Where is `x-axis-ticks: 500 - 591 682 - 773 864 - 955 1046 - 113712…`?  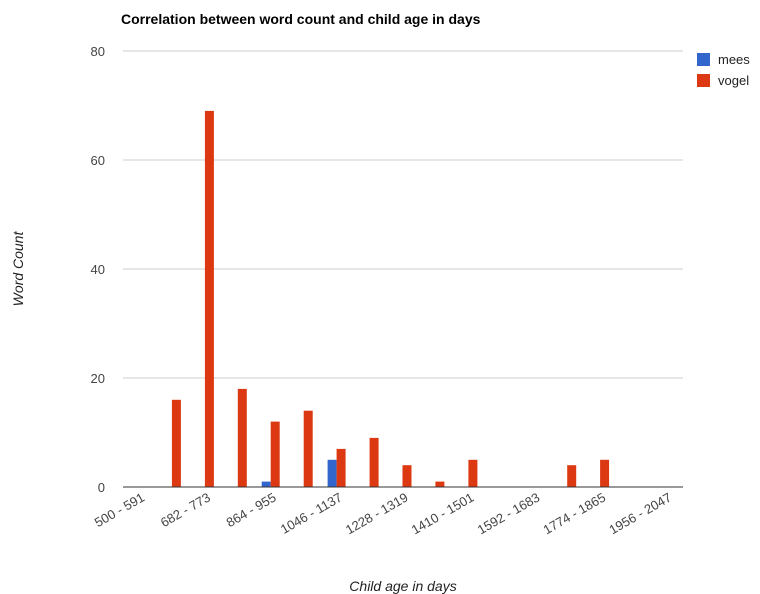
x-axis-ticks: 500 - 591 682 - 773 864 - 955 1046 - 113712… is located at coordinates (383, 514).